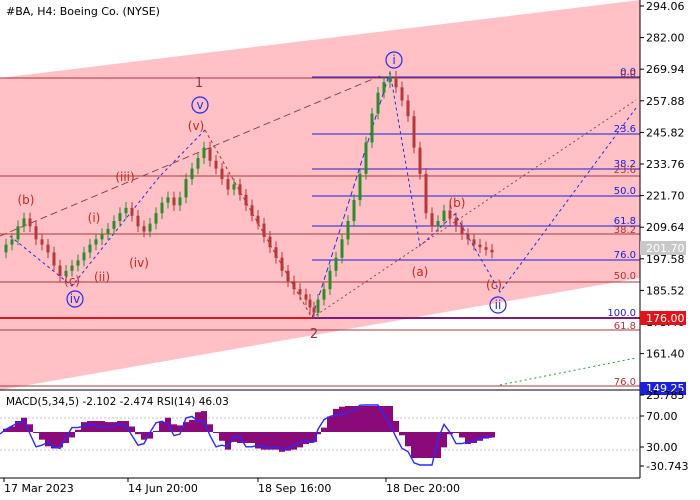  I want to click on indicator-tick-label: 70.00, so click(662, 416).